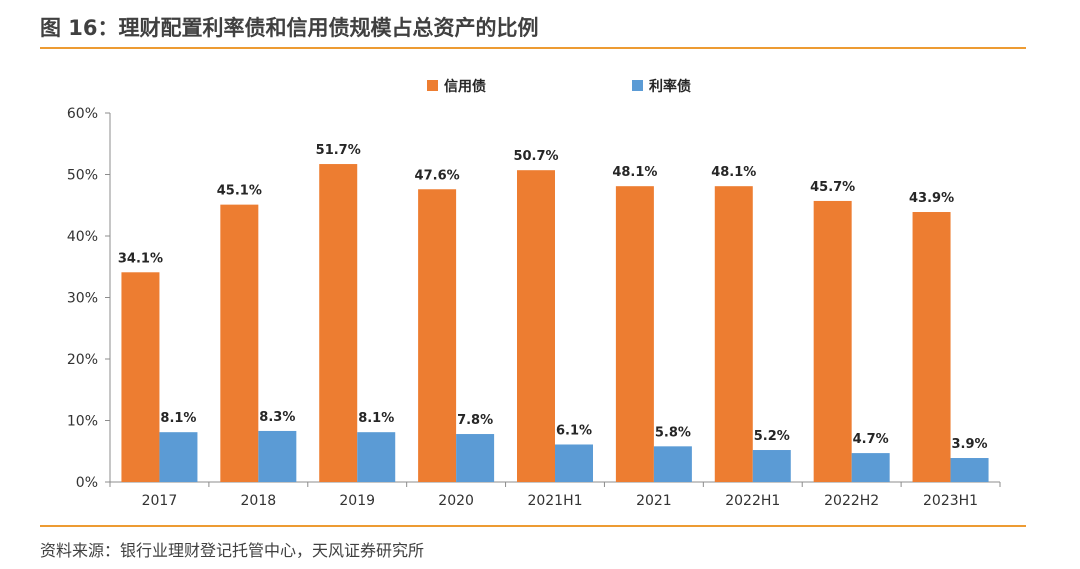 Image resolution: width=1080 pixels, height=569 pixels. Describe the element at coordinates (871, 439) in the screenshot. I see `data-label: 4.7%` at that location.